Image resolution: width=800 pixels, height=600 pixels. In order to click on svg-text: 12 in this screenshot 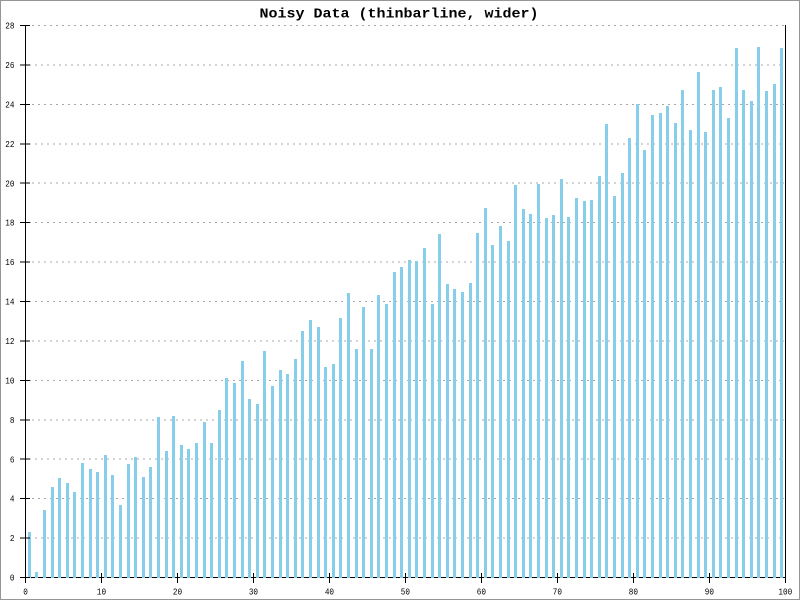, I will do `click(9, 341)`.